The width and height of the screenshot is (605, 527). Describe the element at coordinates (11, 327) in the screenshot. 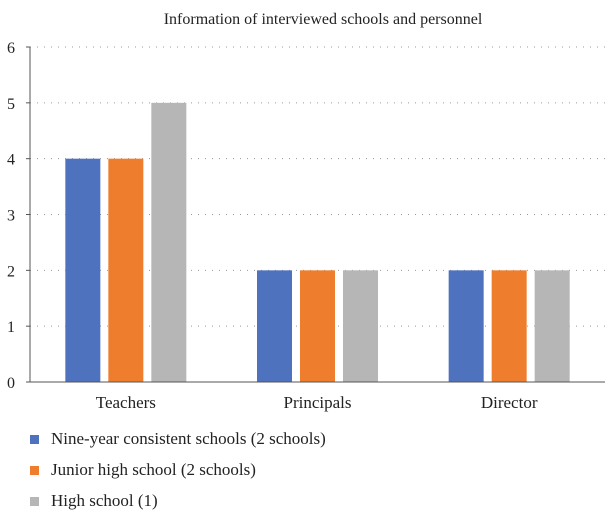

I see `y-tick-label: 1` at that location.